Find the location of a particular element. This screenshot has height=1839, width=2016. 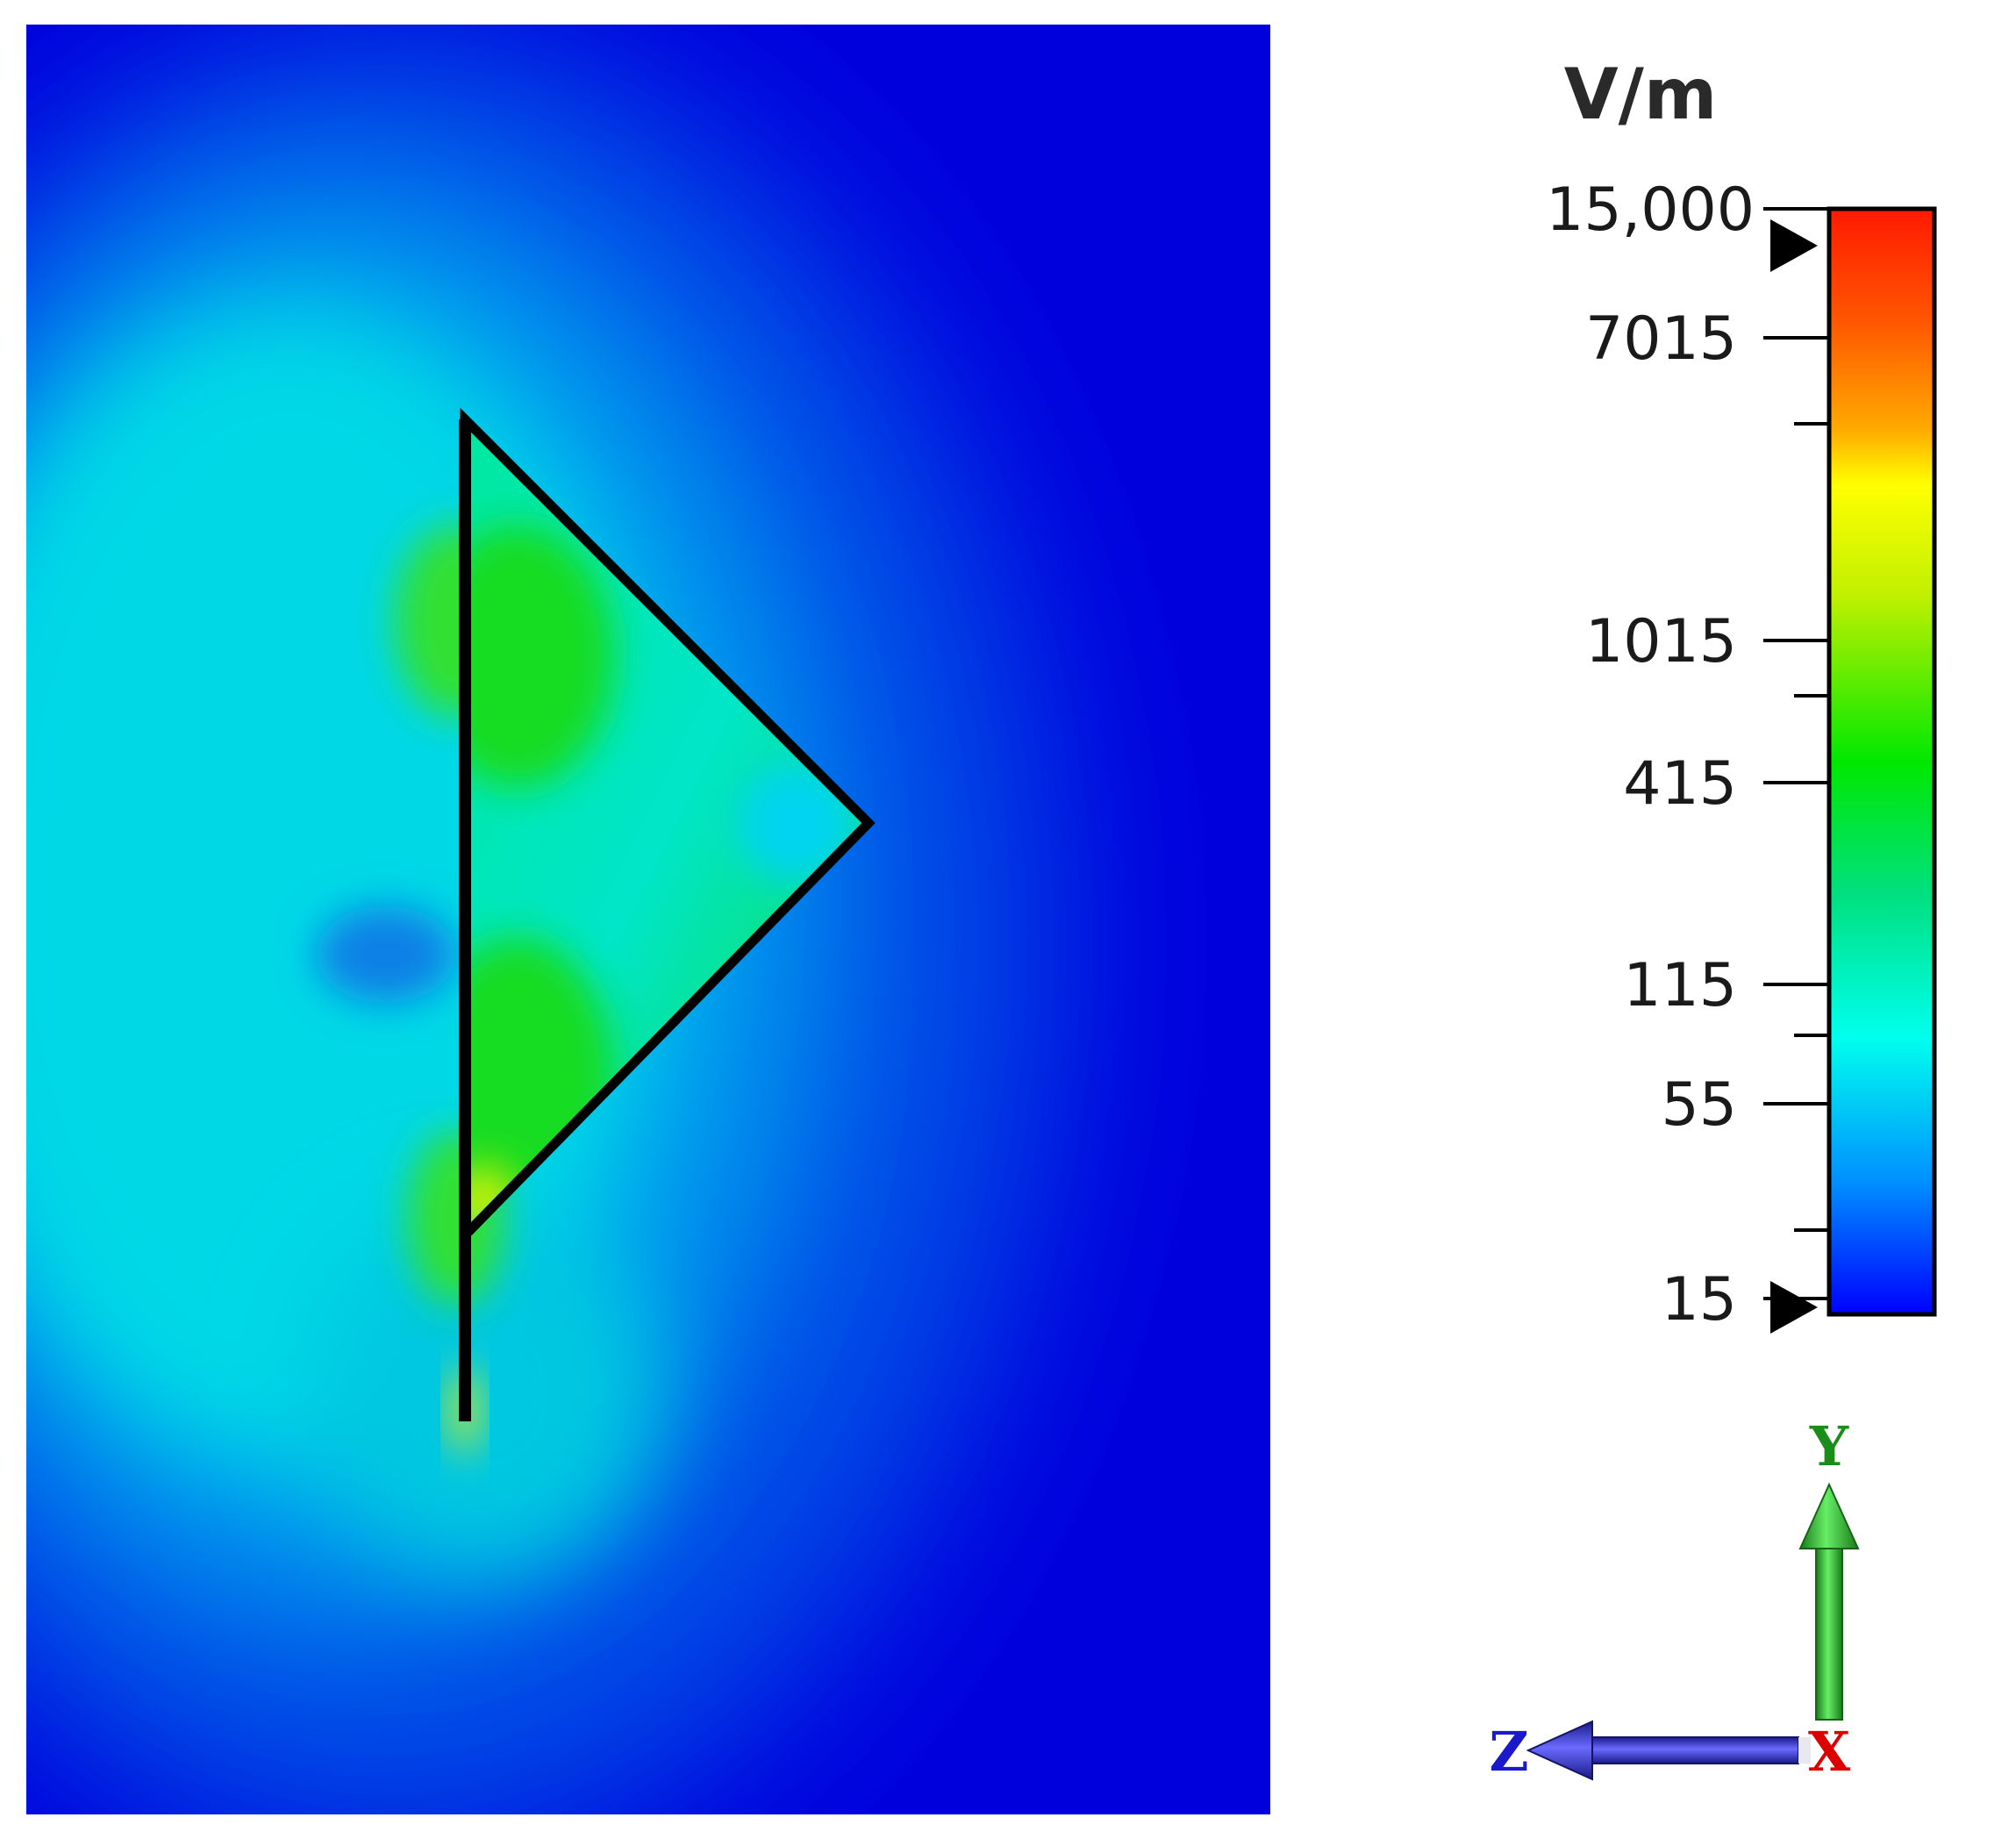

lower-limit-marker-icon is located at coordinates (1794, 1307).